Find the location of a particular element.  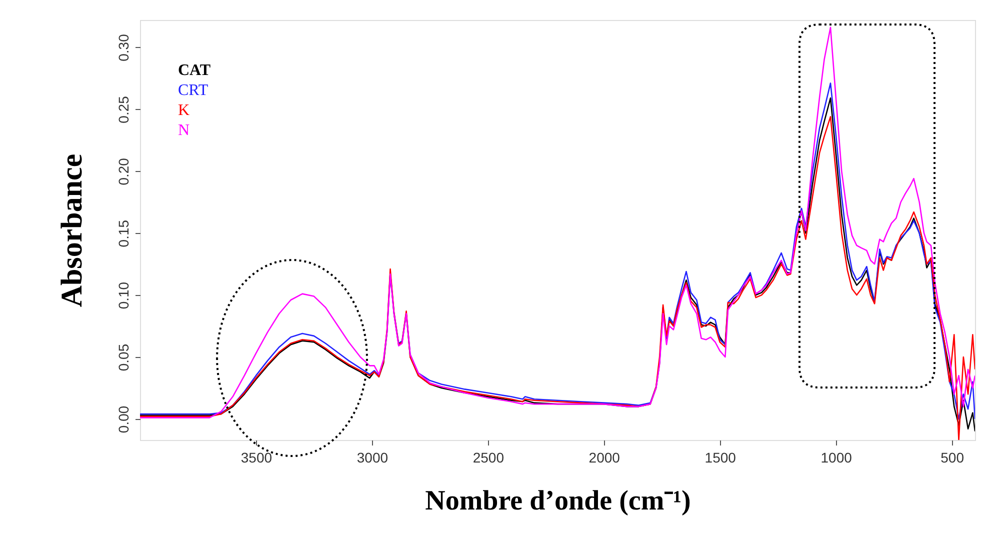

x-axis-title: Nombre d’onde (cm⁻¹) is located at coordinates (558, 501).